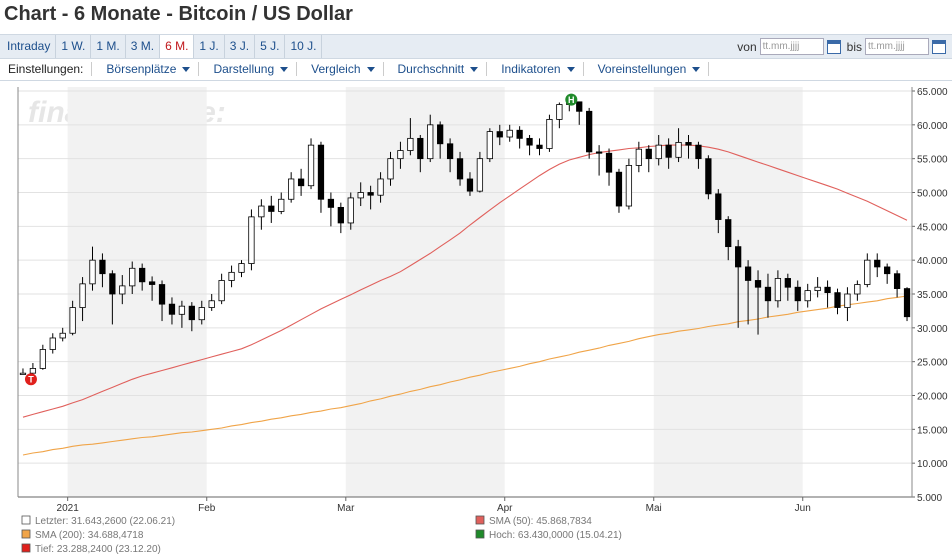  I want to click on marker-label: H, so click(571, 100).